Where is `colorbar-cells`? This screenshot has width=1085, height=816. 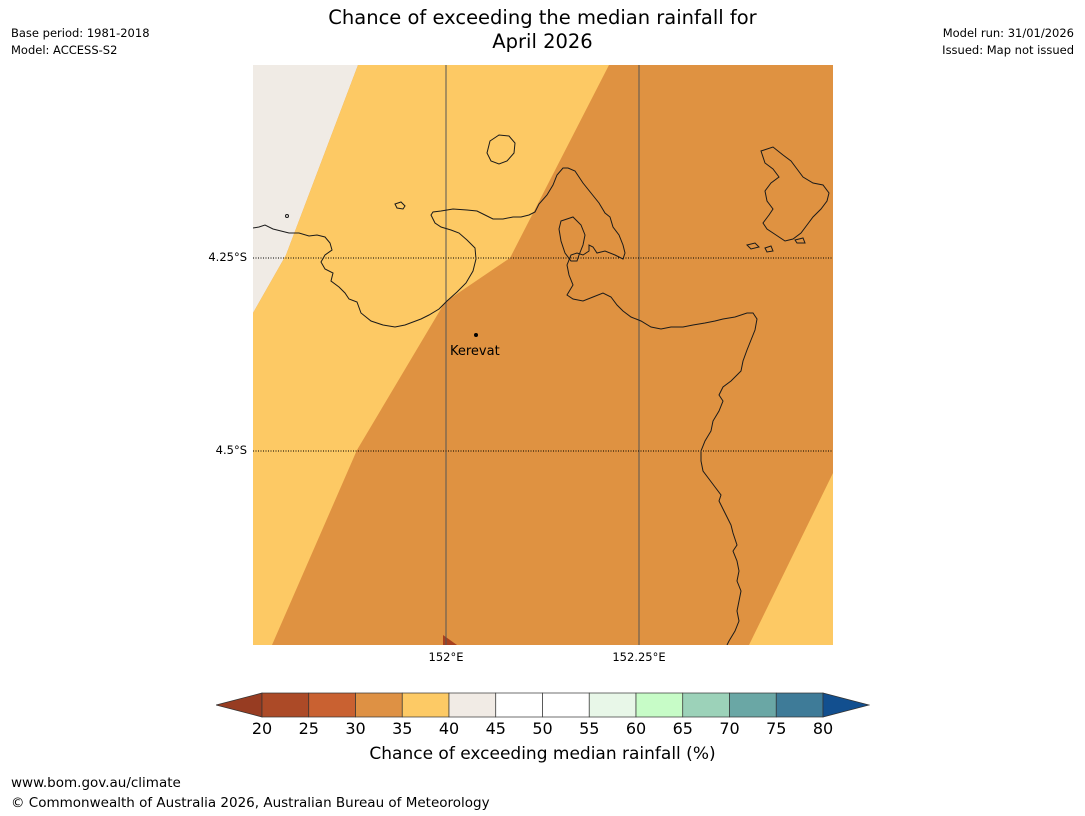 colorbar-cells is located at coordinates (542, 705).